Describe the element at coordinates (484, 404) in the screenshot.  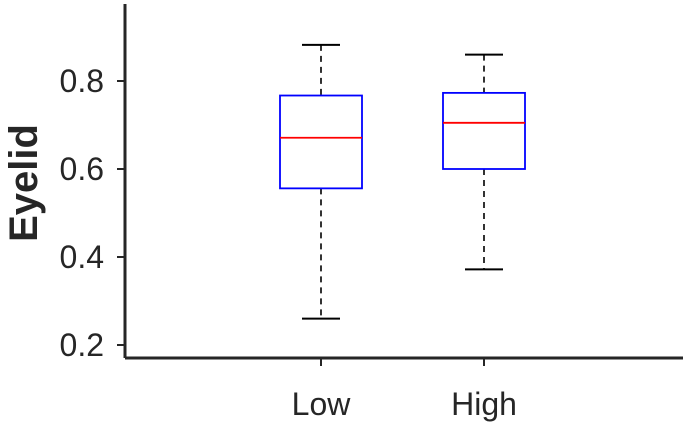
I see `x-tick-label: High` at that location.